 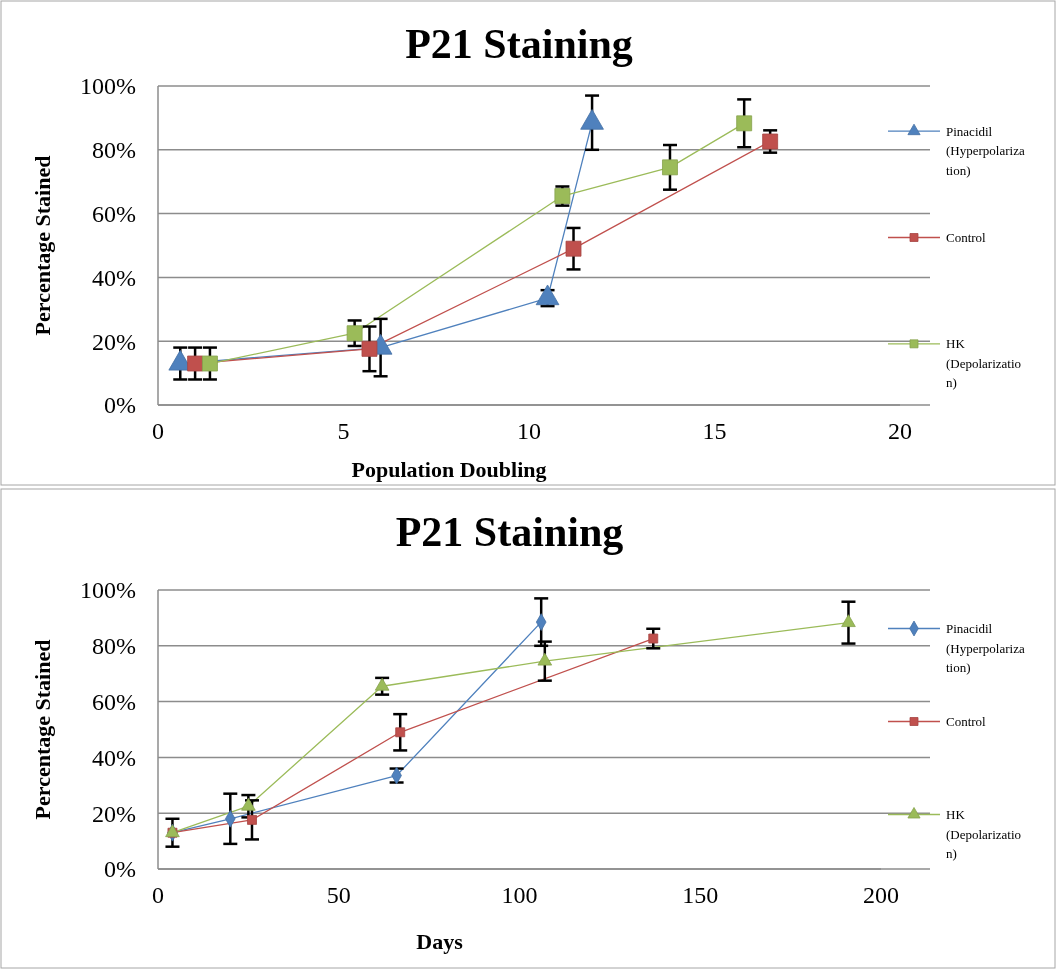 What do you see at coordinates (700, 895) in the screenshot?
I see `x-tick-label: 150` at bounding box center [700, 895].